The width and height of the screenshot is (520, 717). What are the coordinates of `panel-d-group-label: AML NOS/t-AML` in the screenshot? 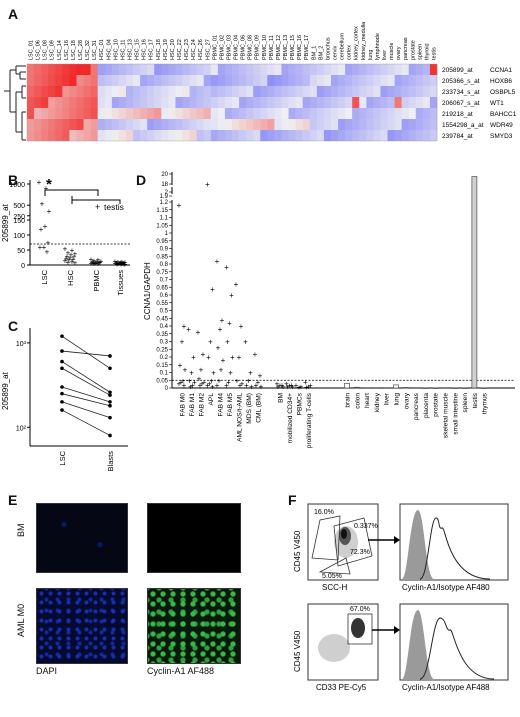 It's located at (240, 417).